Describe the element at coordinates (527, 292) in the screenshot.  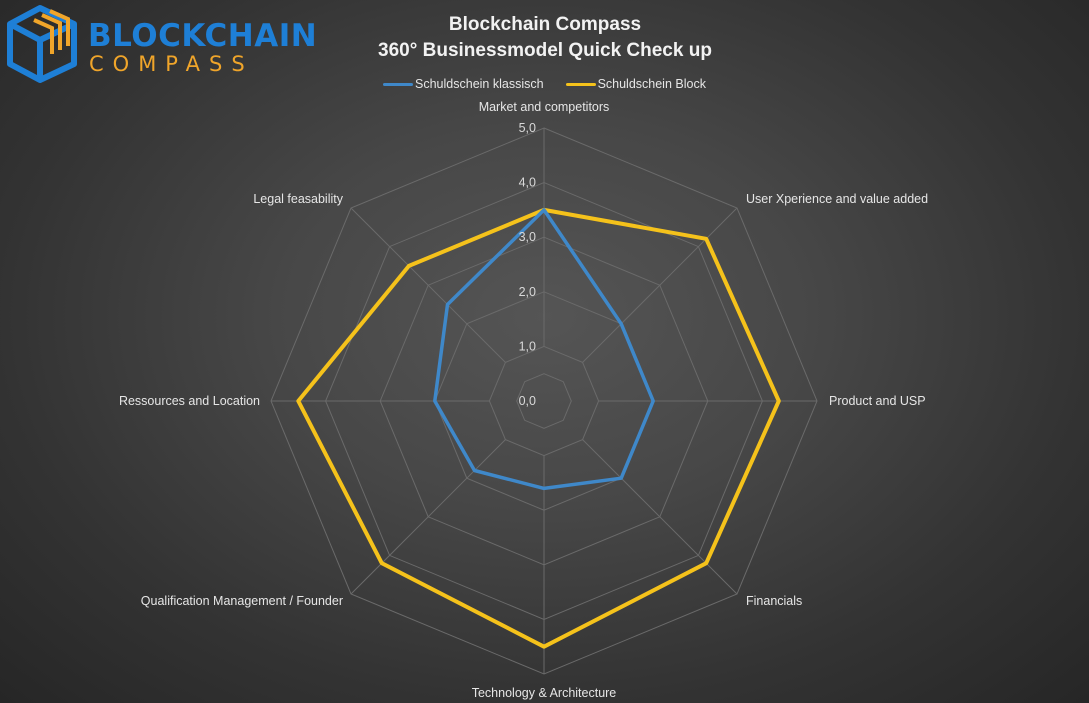
I see `tick-label: 2,0` at that location.